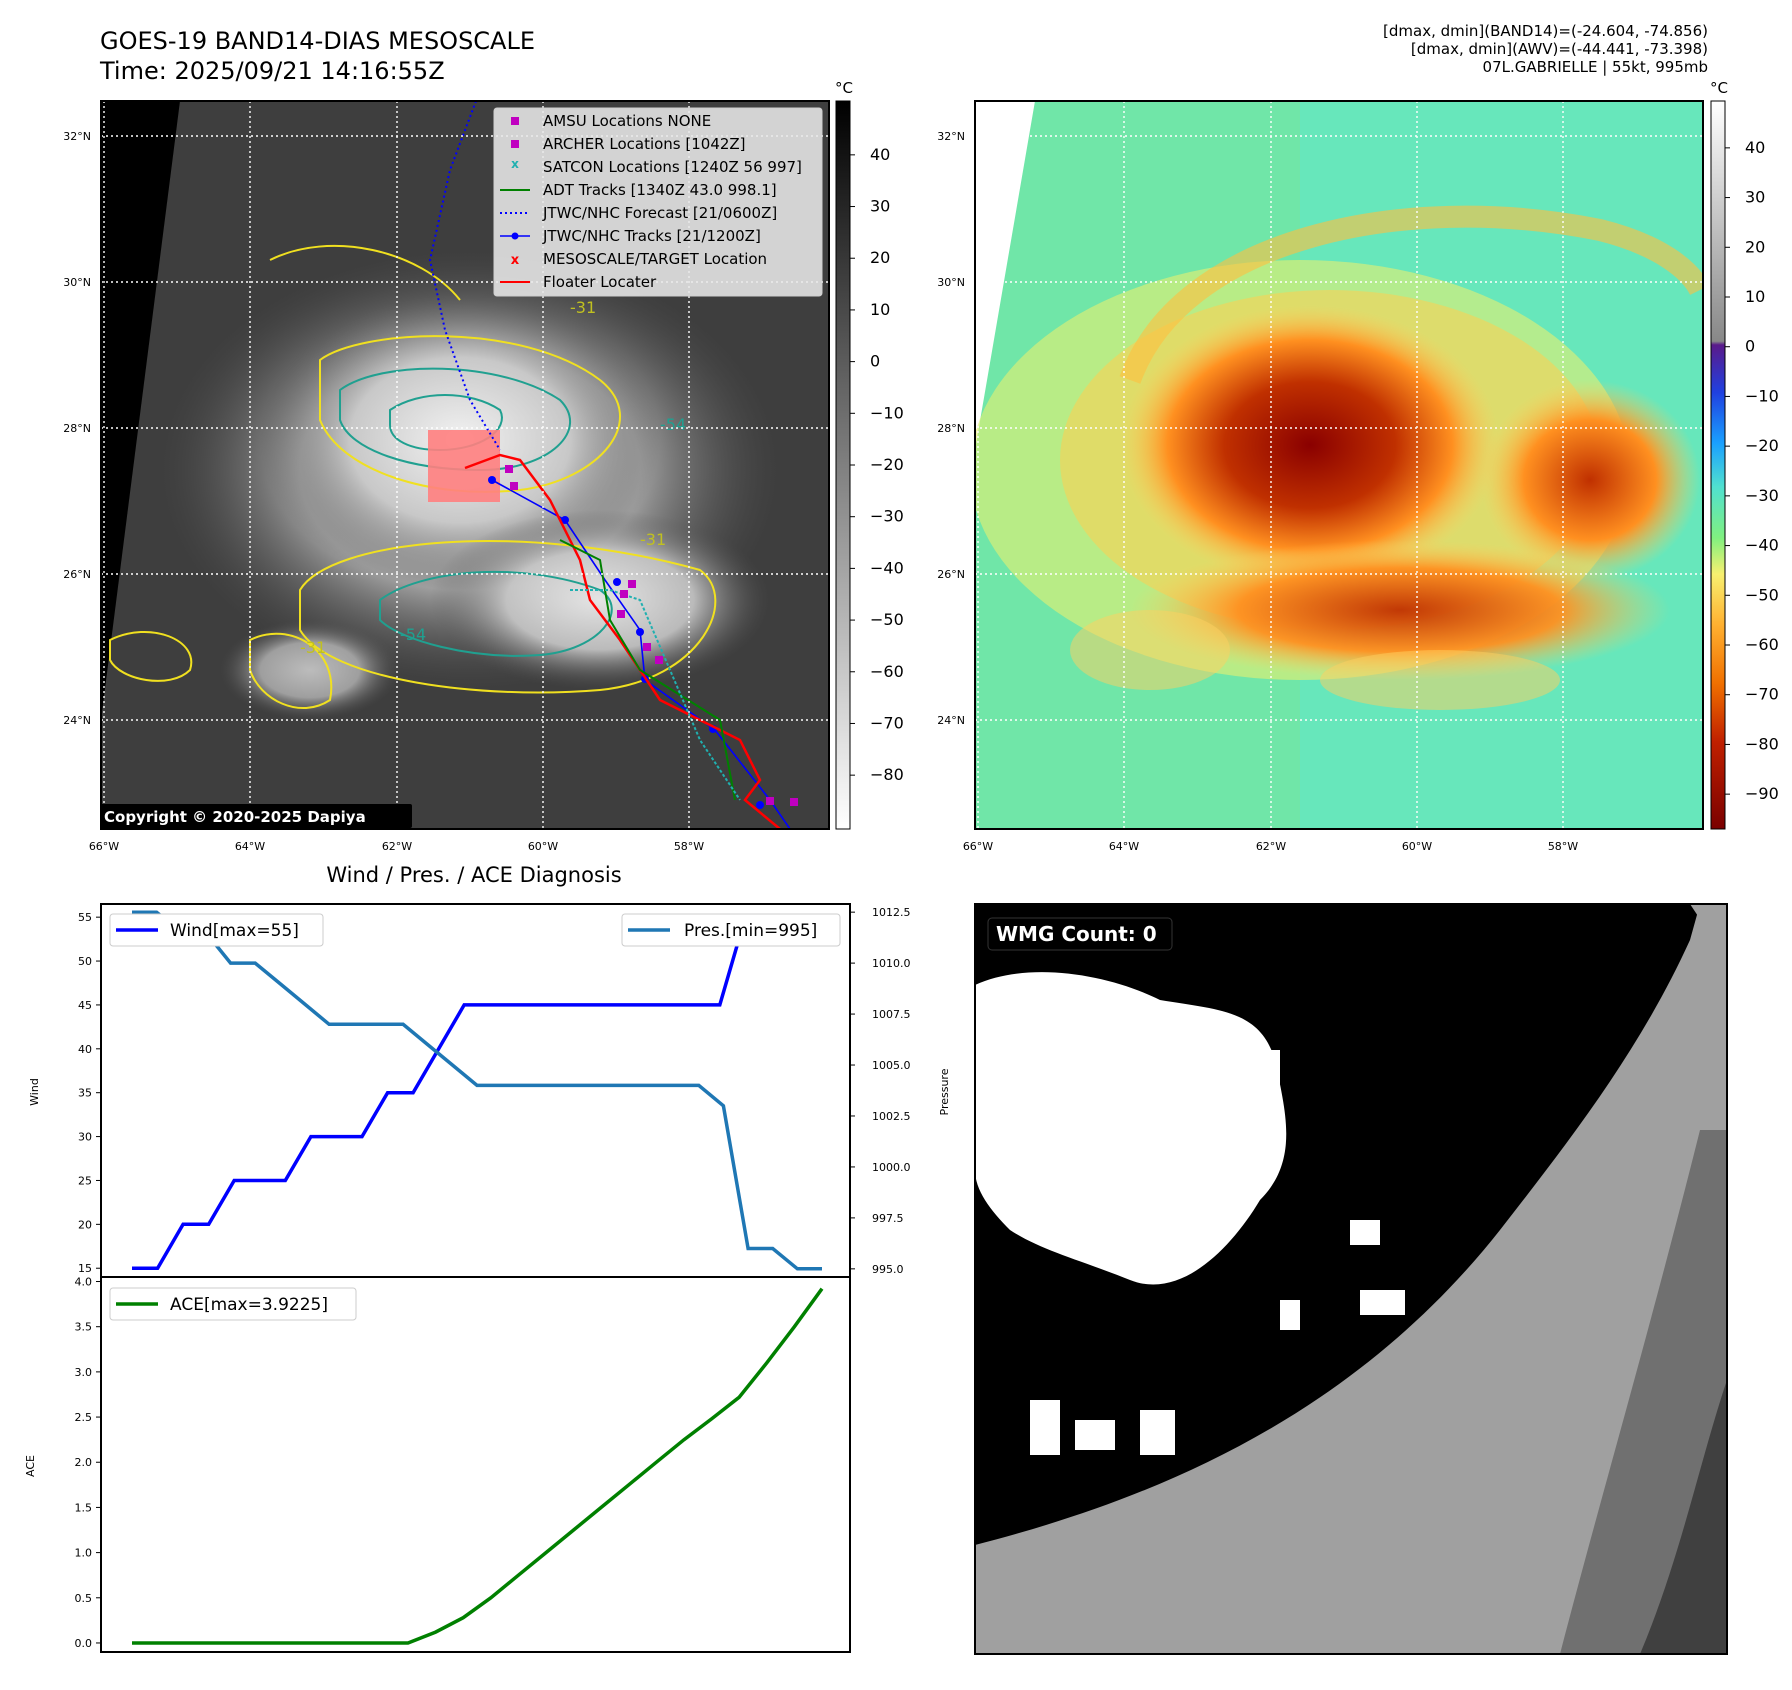  Describe the element at coordinates (1762, 495) in the screenshot. I see `awv-colorbar-tick-label: −30` at that location.